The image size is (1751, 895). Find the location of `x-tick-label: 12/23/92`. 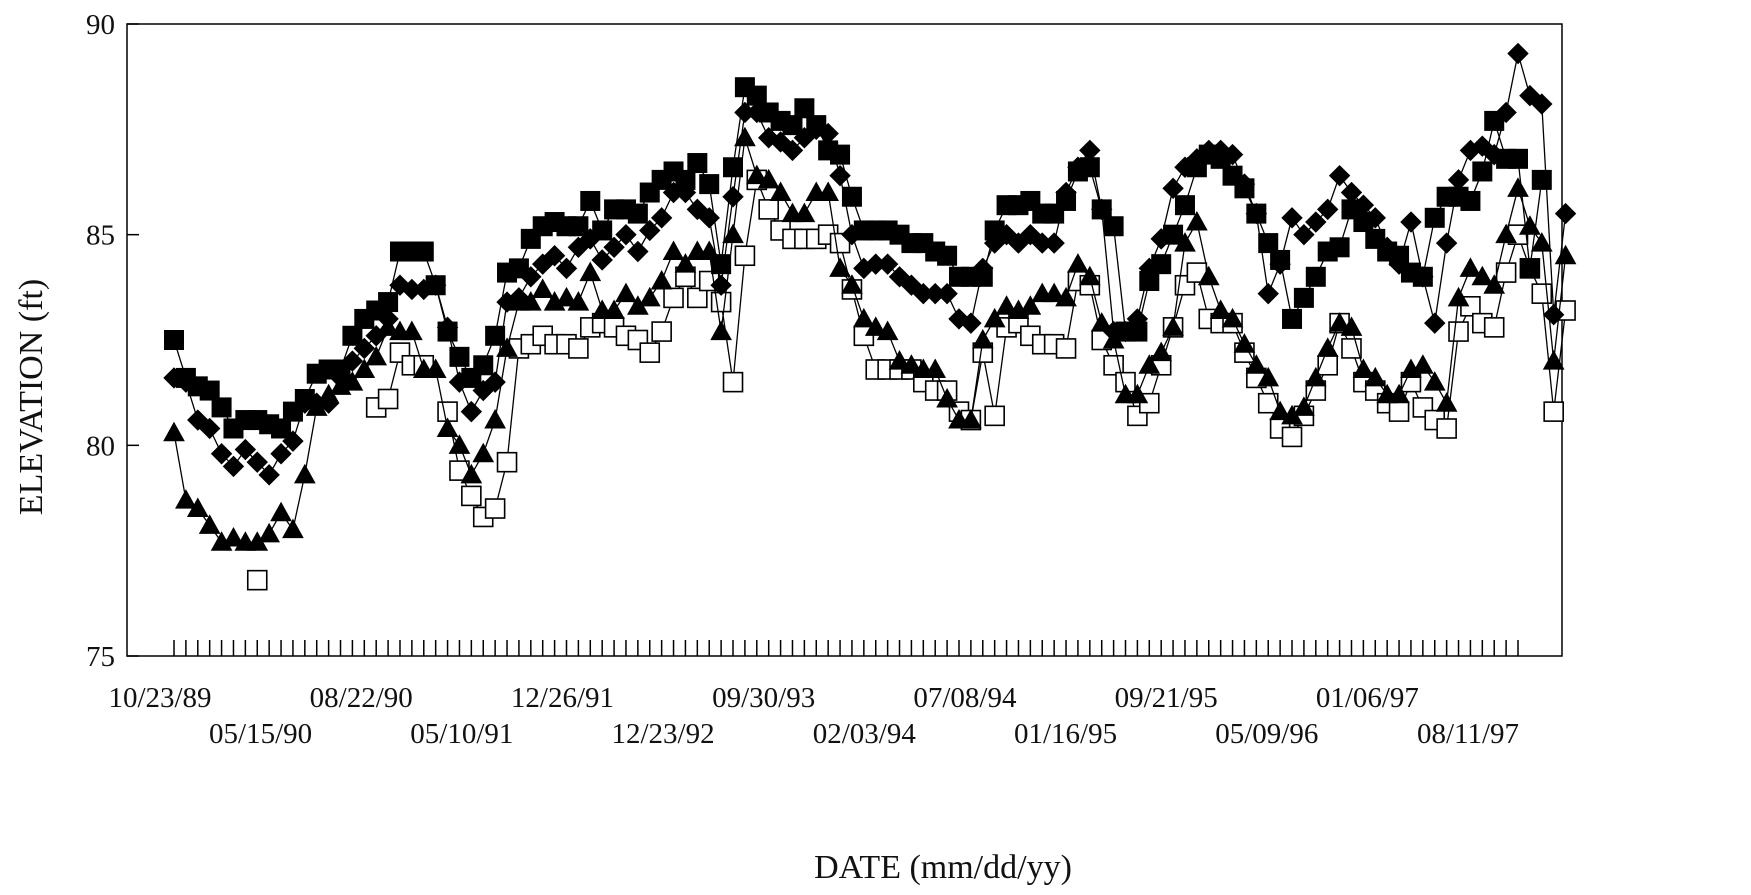

x-tick-label: 12/23/92 is located at coordinates (663, 734).